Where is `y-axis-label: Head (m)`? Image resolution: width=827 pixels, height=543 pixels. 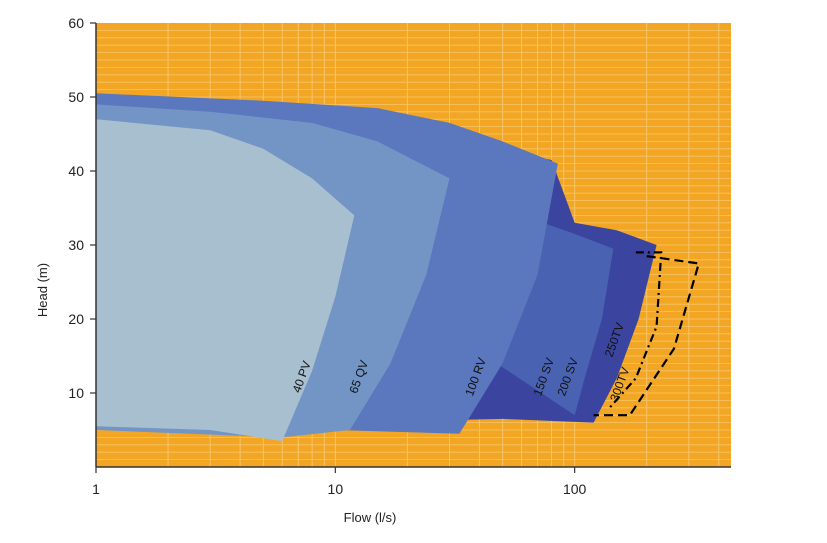 y-axis-label: Head (m) is located at coordinates (42, 290).